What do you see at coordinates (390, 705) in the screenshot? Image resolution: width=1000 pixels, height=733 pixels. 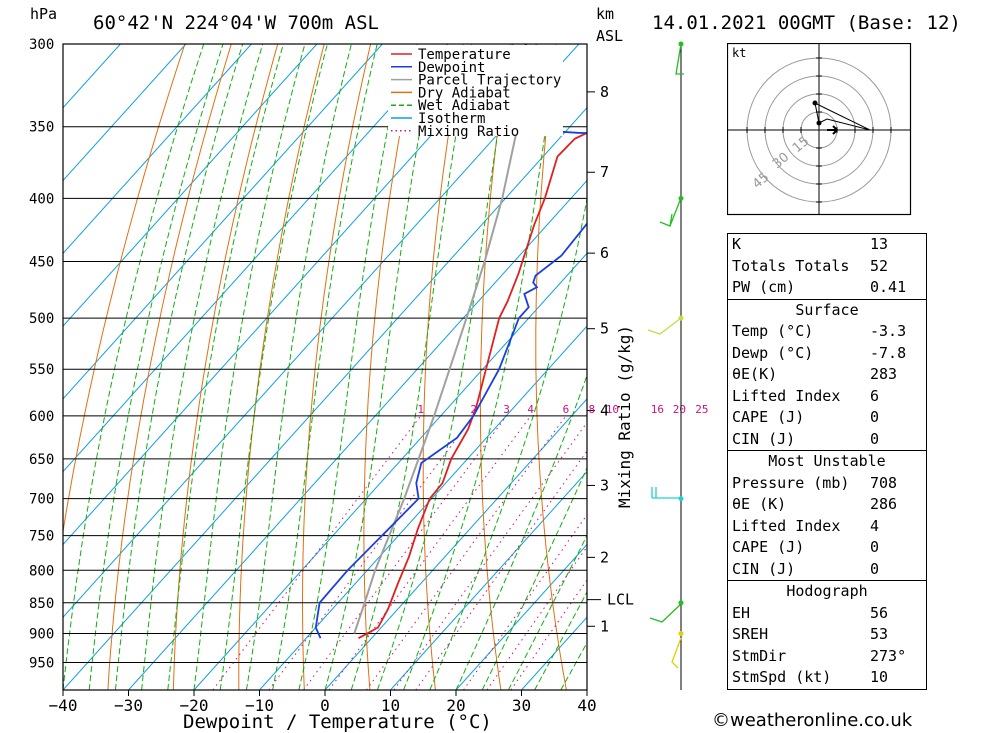 I see `x-tick-label: 10` at bounding box center [390, 705].